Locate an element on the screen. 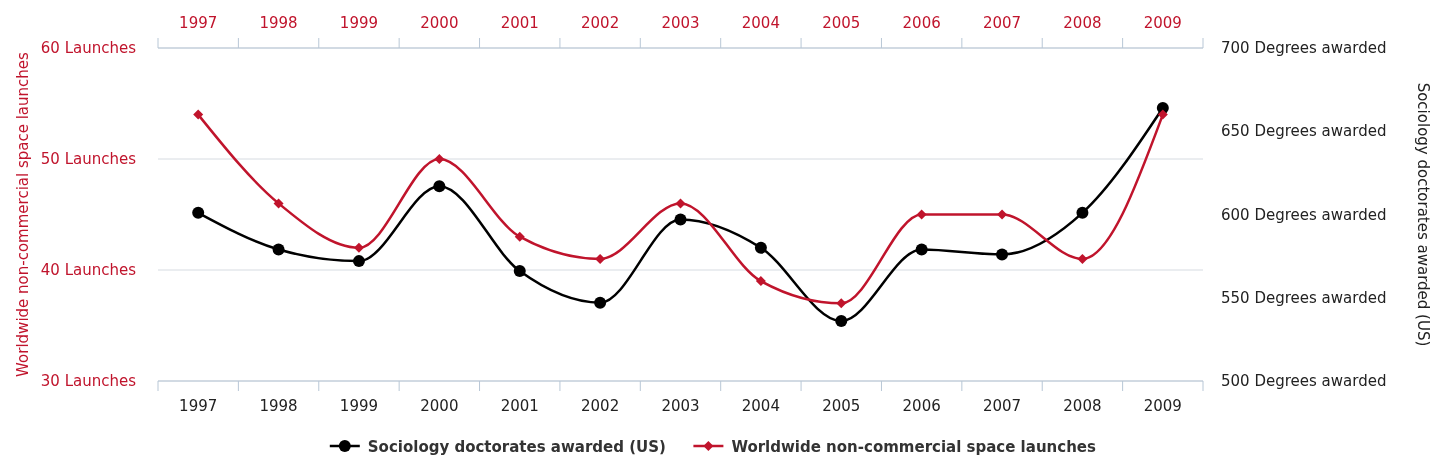 The height and width of the screenshot is (462, 1442). x-tick-label: 2004 is located at coordinates (760, 406).